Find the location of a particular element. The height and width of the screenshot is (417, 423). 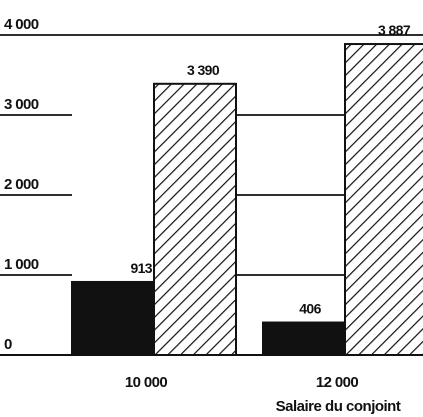

bar-value-label: 406 is located at coordinates (310, 309).